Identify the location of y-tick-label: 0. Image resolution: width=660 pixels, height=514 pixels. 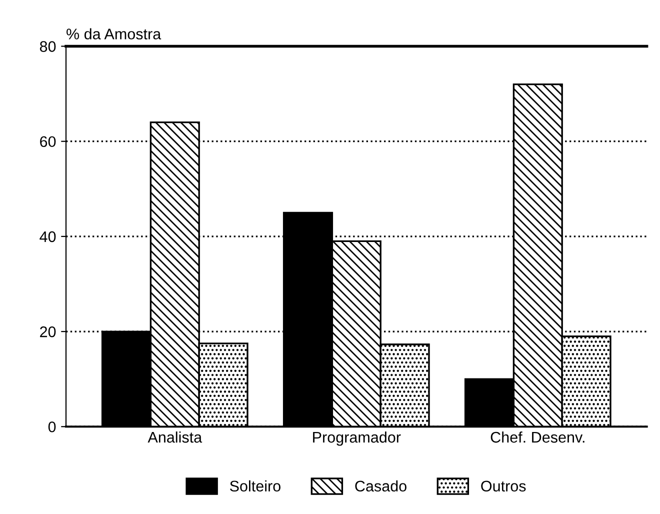
(52, 426).